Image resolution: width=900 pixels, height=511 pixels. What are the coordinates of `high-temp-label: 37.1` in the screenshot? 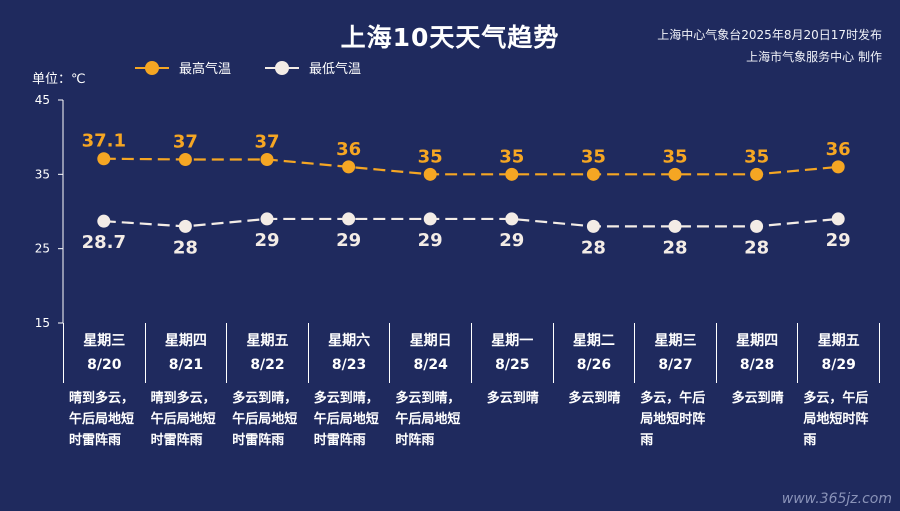 It's located at (104, 141).